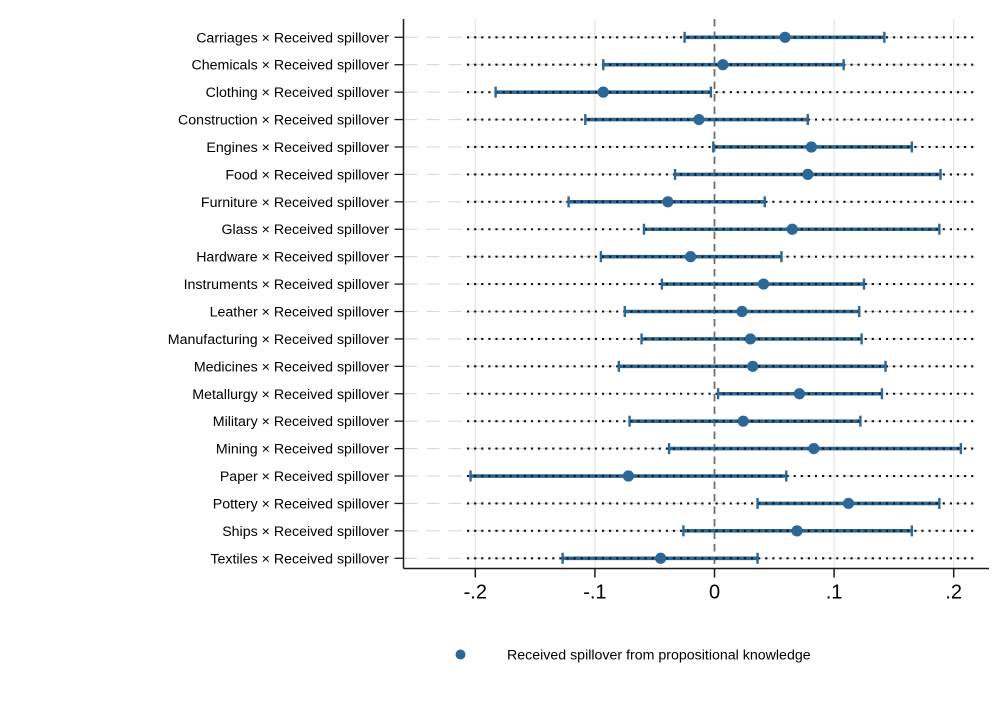 The height and width of the screenshot is (712, 996). What do you see at coordinates (292, 38) in the screenshot?
I see `category-label: Carriages × Received spillover` at bounding box center [292, 38].